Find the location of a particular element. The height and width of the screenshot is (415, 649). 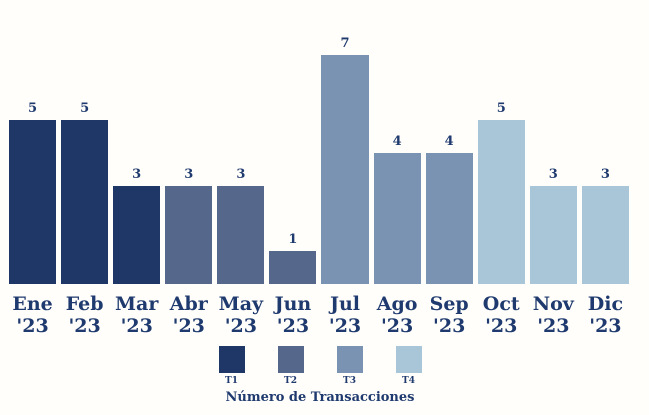

chart-caption: Número de Transacciones is located at coordinates (320, 397).